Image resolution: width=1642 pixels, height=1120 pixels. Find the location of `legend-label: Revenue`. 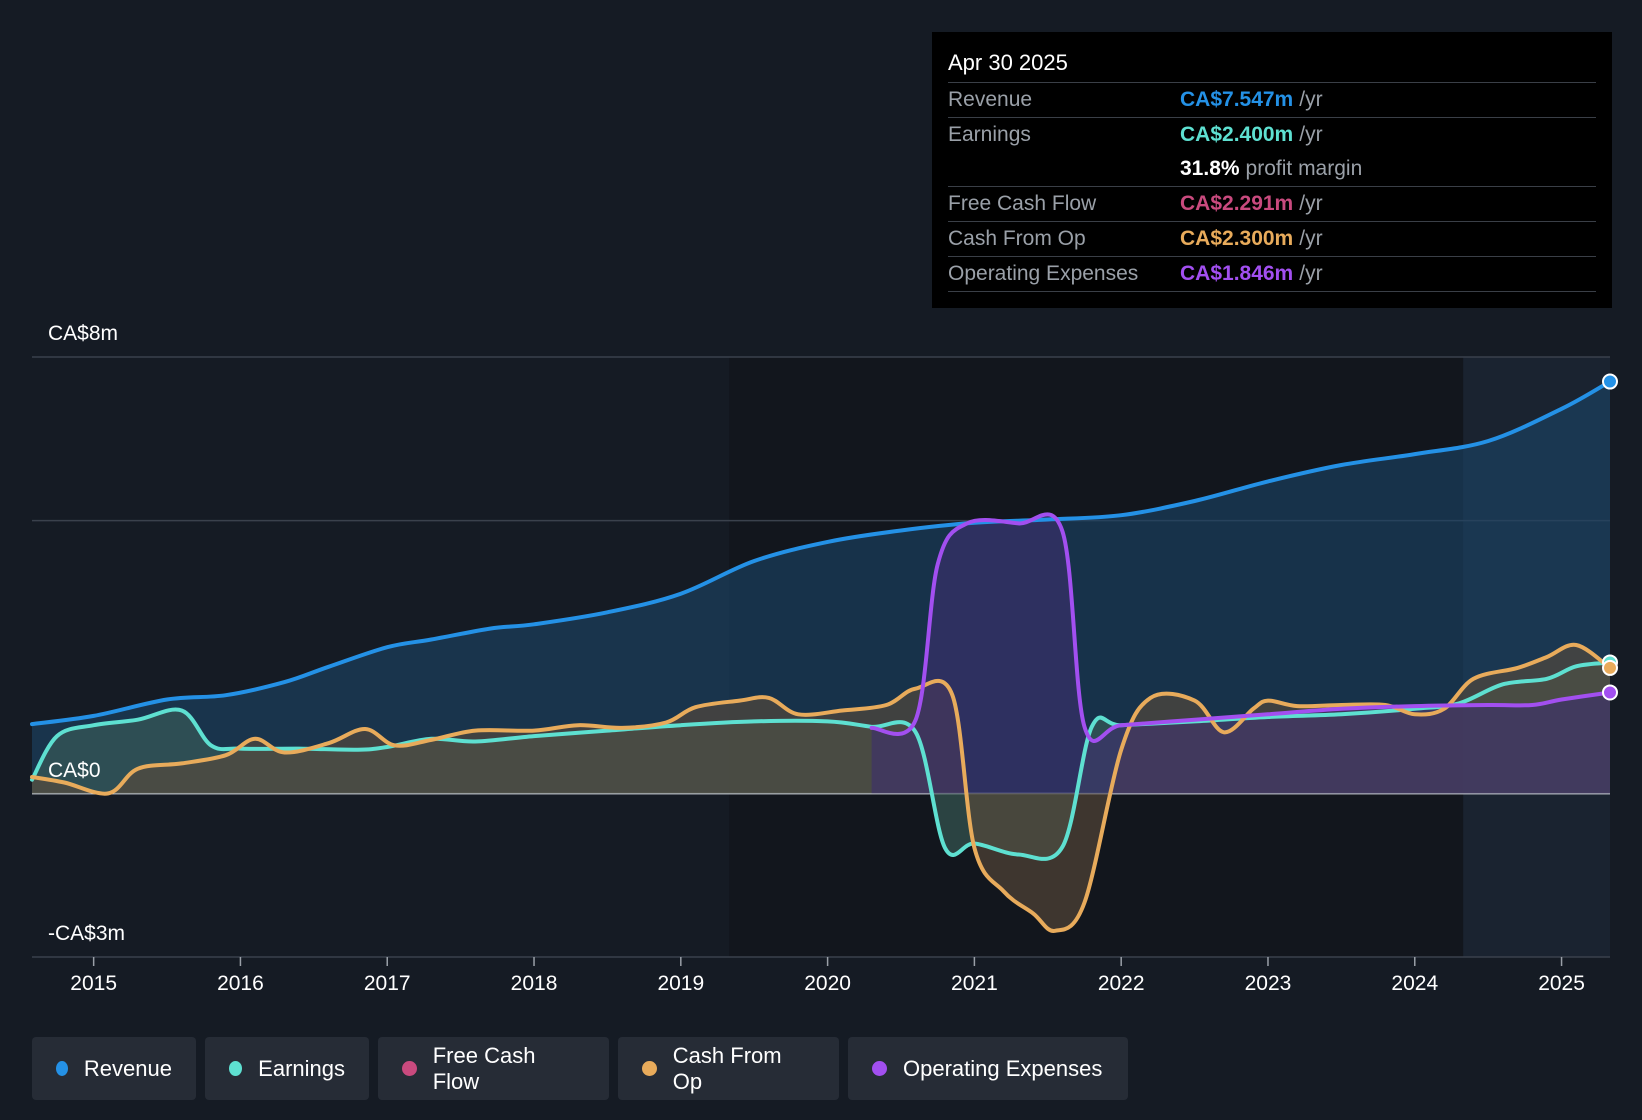

legend-label: Revenue is located at coordinates (127, 1068).